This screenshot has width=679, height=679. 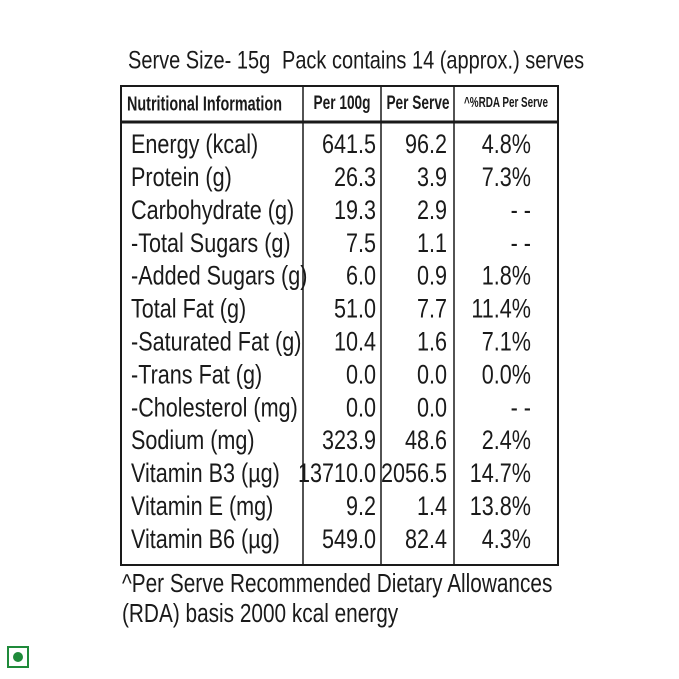 I want to click on nutrient-name: Sodium (mg), so click(x=193, y=441).